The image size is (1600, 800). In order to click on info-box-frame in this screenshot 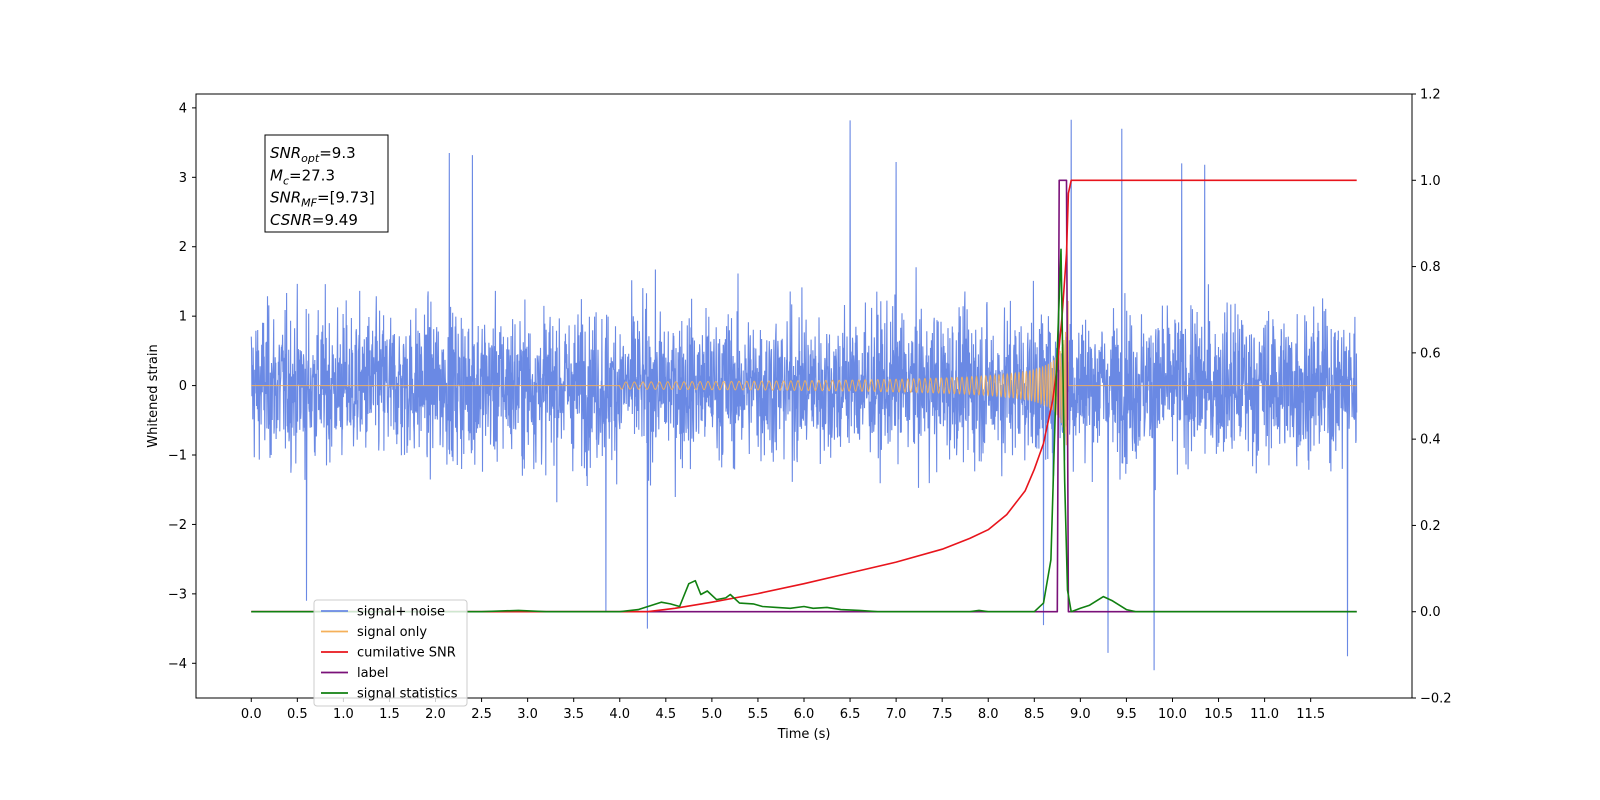, I will do `click(326, 183)`.